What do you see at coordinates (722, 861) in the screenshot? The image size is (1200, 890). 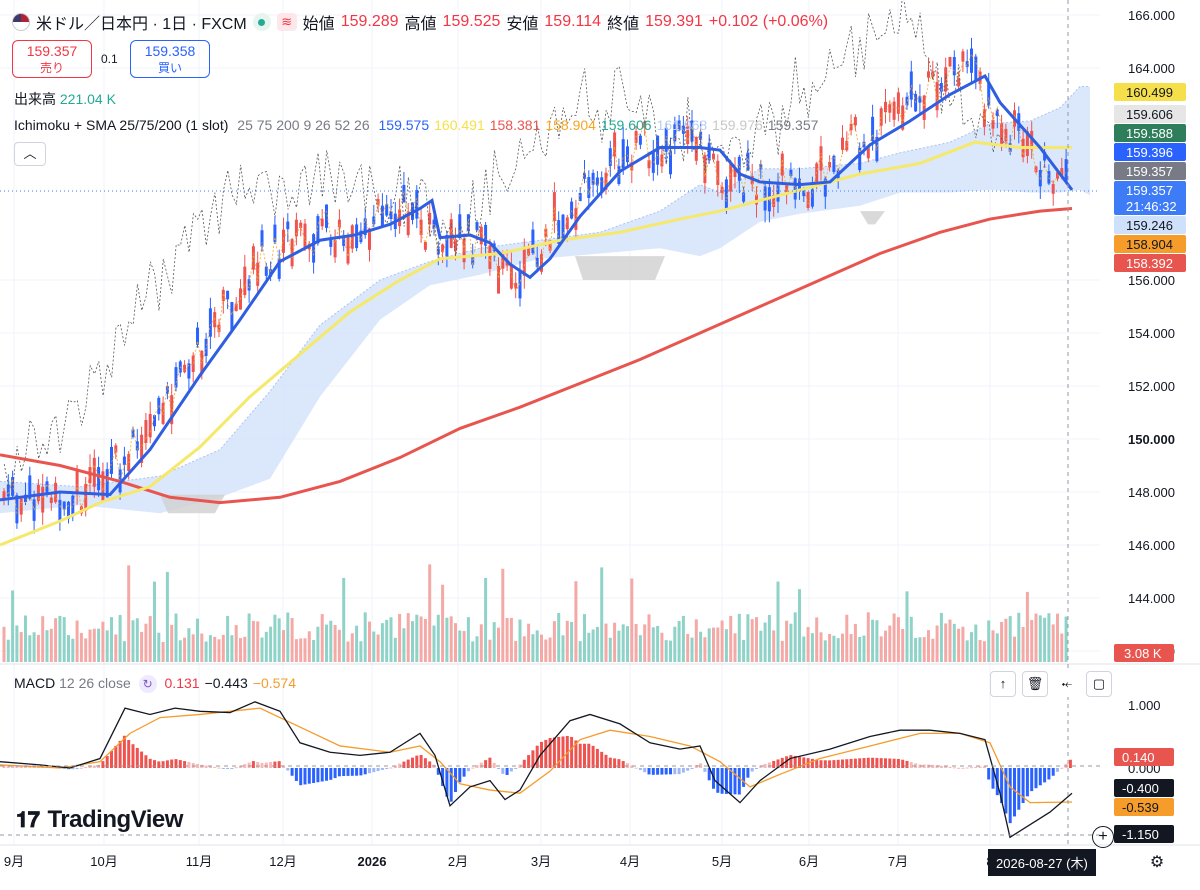 I see `time-tick-label: 5月` at bounding box center [722, 861].